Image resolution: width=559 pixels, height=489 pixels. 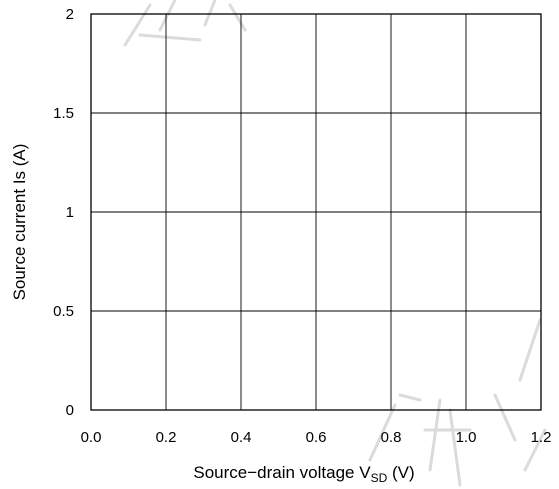 What do you see at coordinates (70, 14) in the screenshot?
I see `y-tick-label: 2` at bounding box center [70, 14].